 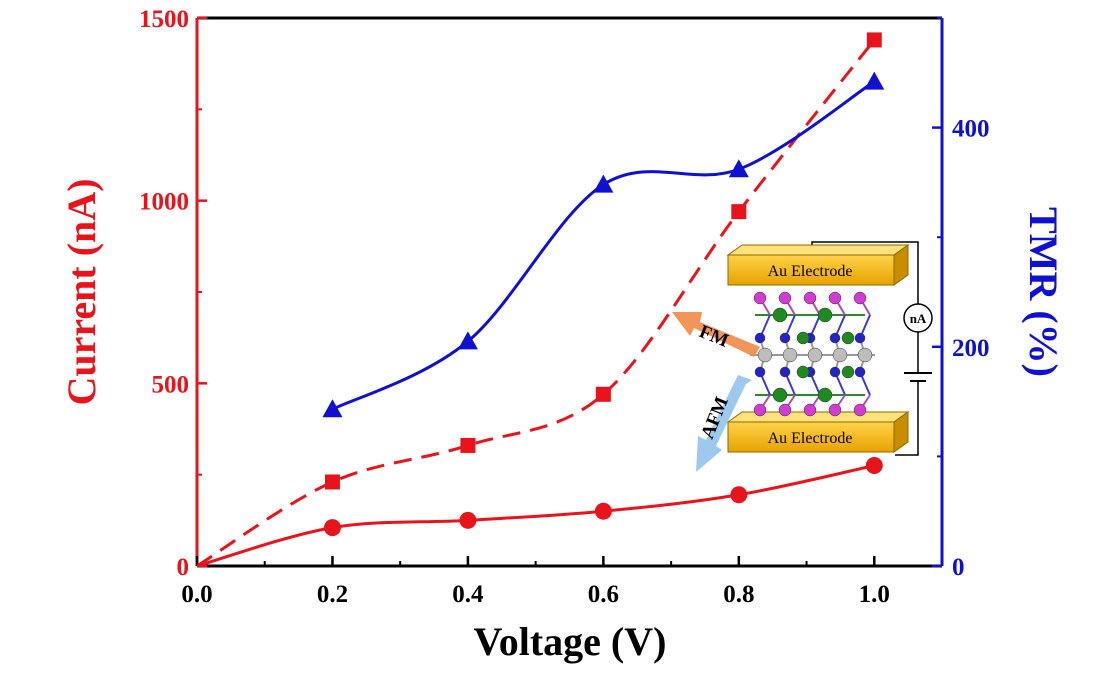 What do you see at coordinates (874, 594) in the screenshot?
I see `x-tick-label: 1.0` at bounding box center [874, 594].